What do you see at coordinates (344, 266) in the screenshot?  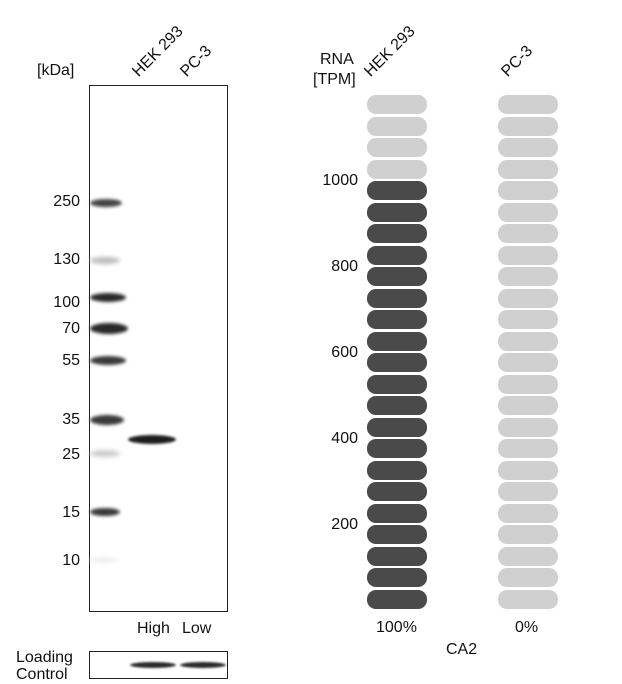 I see `rna-tick-800: 800` at bounding box center [344, 266].